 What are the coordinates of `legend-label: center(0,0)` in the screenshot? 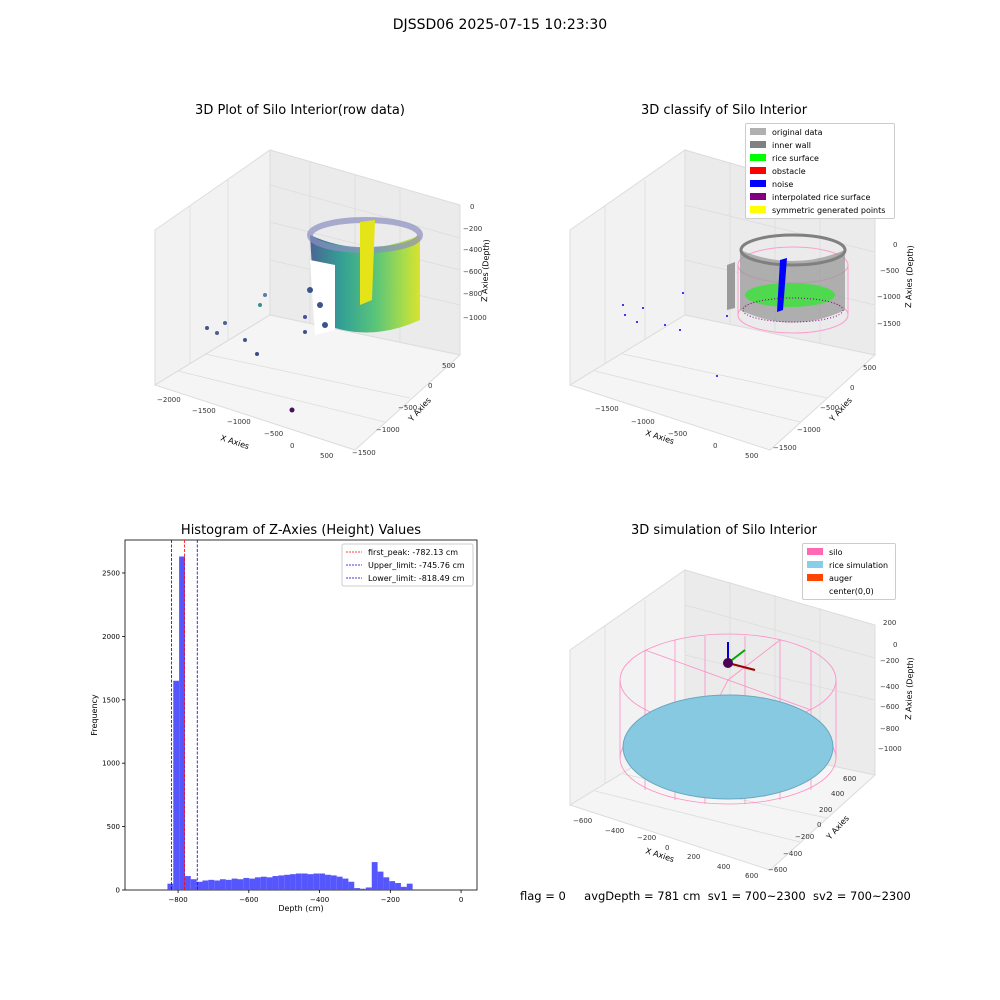 It's located at (851, 591).